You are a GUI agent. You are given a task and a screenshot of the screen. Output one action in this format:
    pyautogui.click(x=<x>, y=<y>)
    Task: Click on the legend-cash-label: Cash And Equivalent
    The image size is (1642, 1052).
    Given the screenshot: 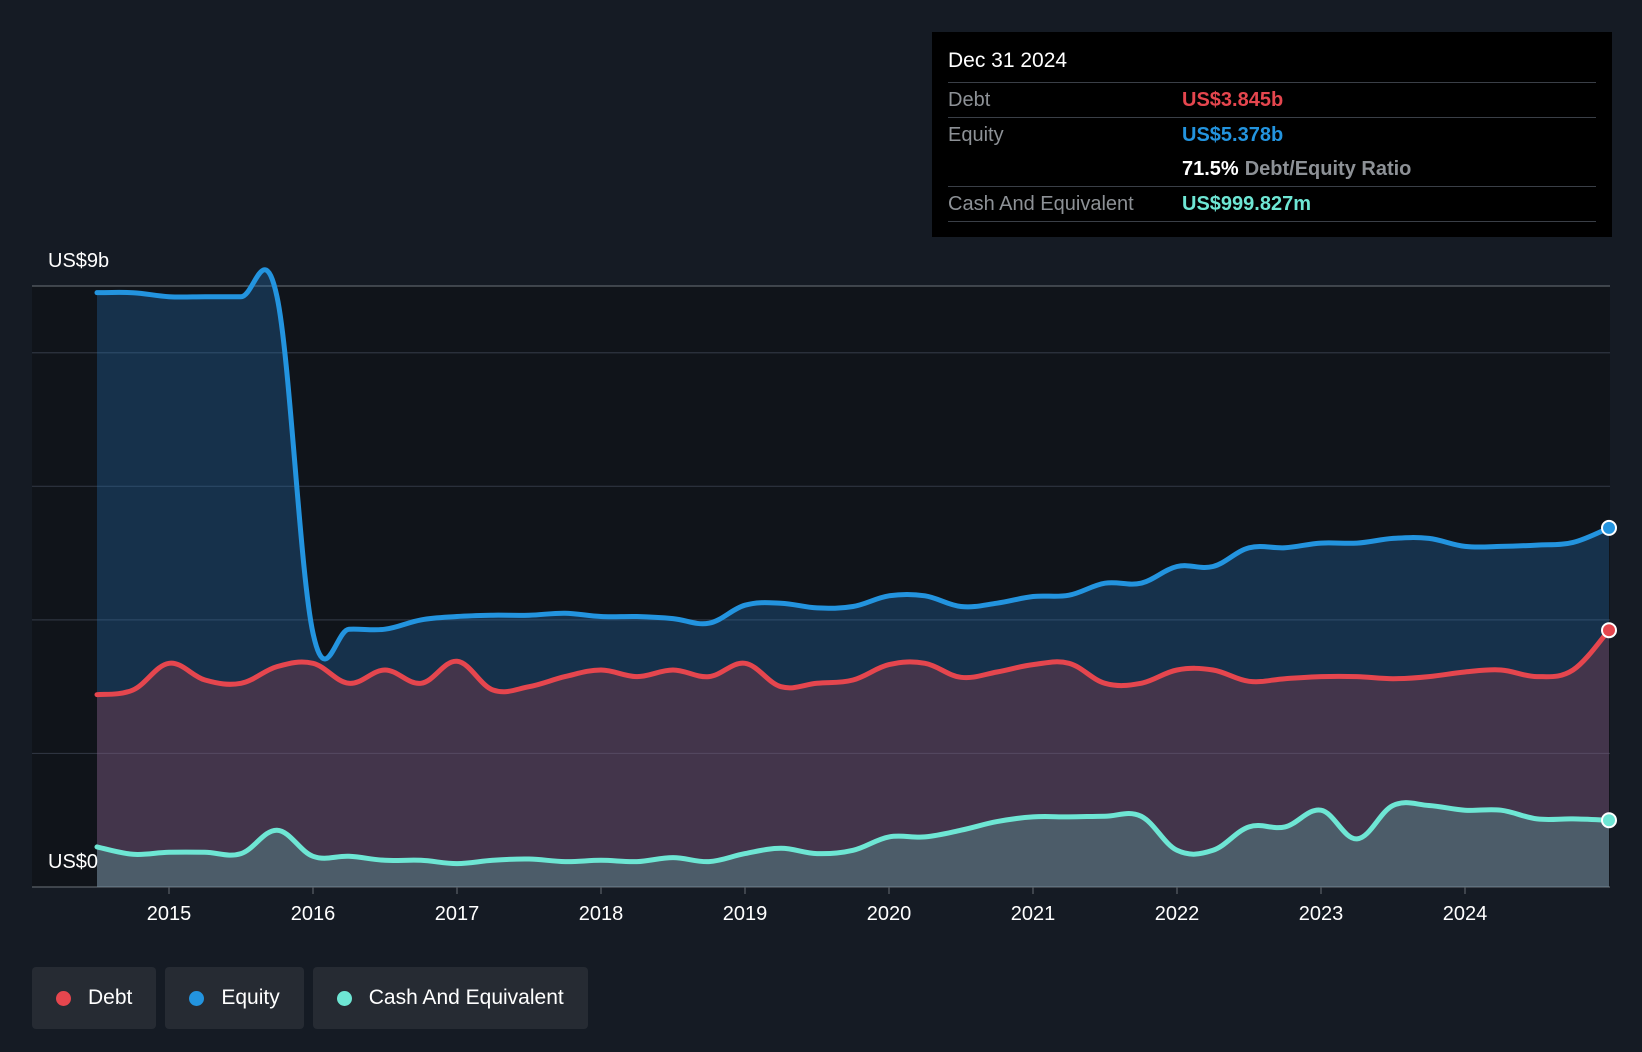 What is the action you would take?
    pyautogui.click(x=466, y=997)
    